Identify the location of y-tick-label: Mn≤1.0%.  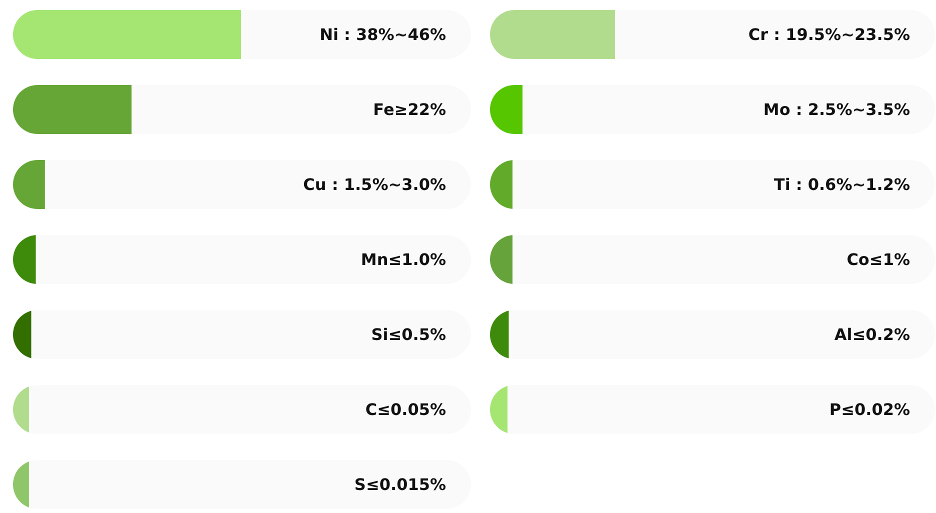
(403, 259).